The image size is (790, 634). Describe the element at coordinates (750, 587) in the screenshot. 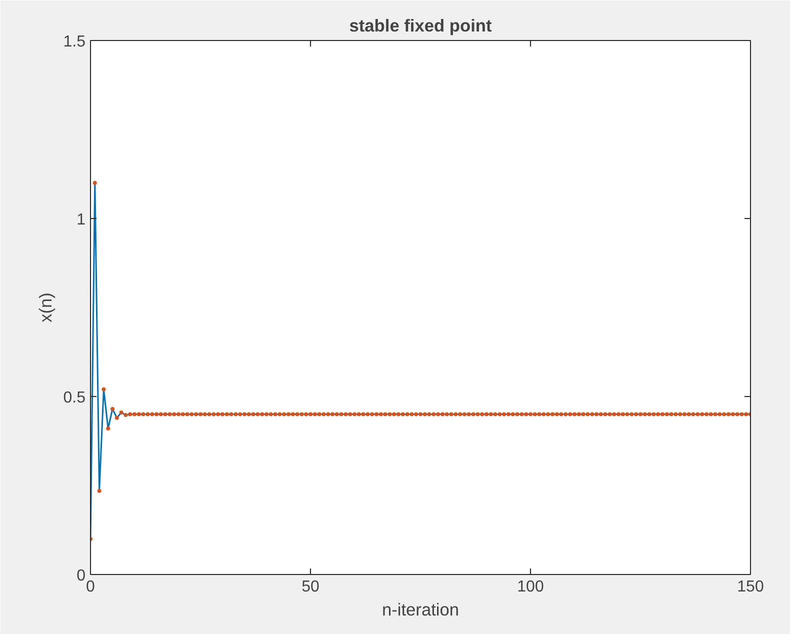

I see `x-tick-label: 150` at that location.